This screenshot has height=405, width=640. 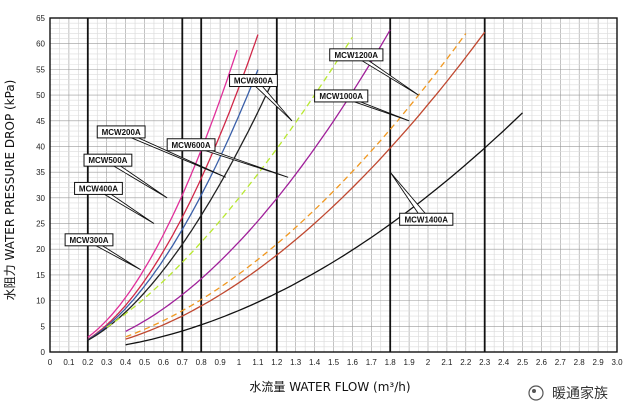 What do you see at coordinates (40, 301) in the screenshot?
I see `y-tick-label: 10` at bounding box center [40, 301].